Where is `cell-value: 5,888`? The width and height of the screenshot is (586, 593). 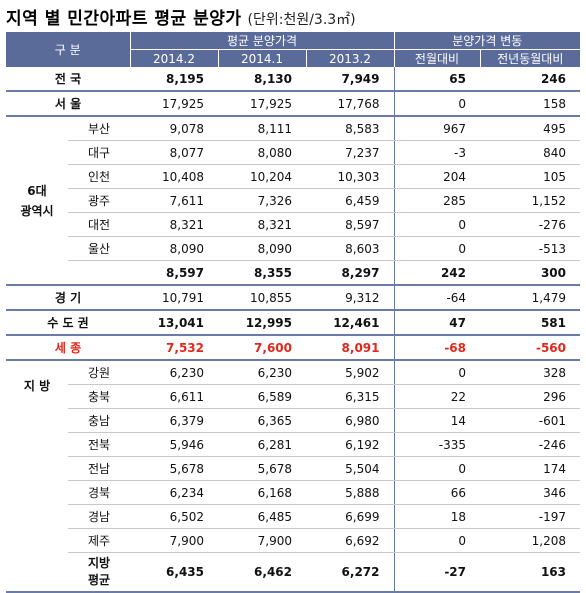
cell-value: 5,888 is located at coordinates (350, 492).